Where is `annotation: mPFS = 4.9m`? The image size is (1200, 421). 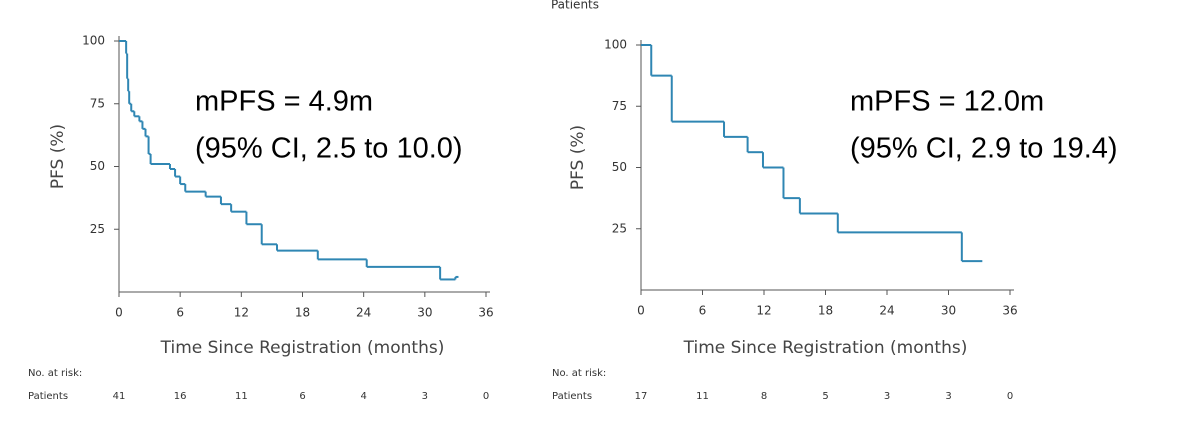 annotation: mPFS = 4.9m is located at coordinates (284, 102).